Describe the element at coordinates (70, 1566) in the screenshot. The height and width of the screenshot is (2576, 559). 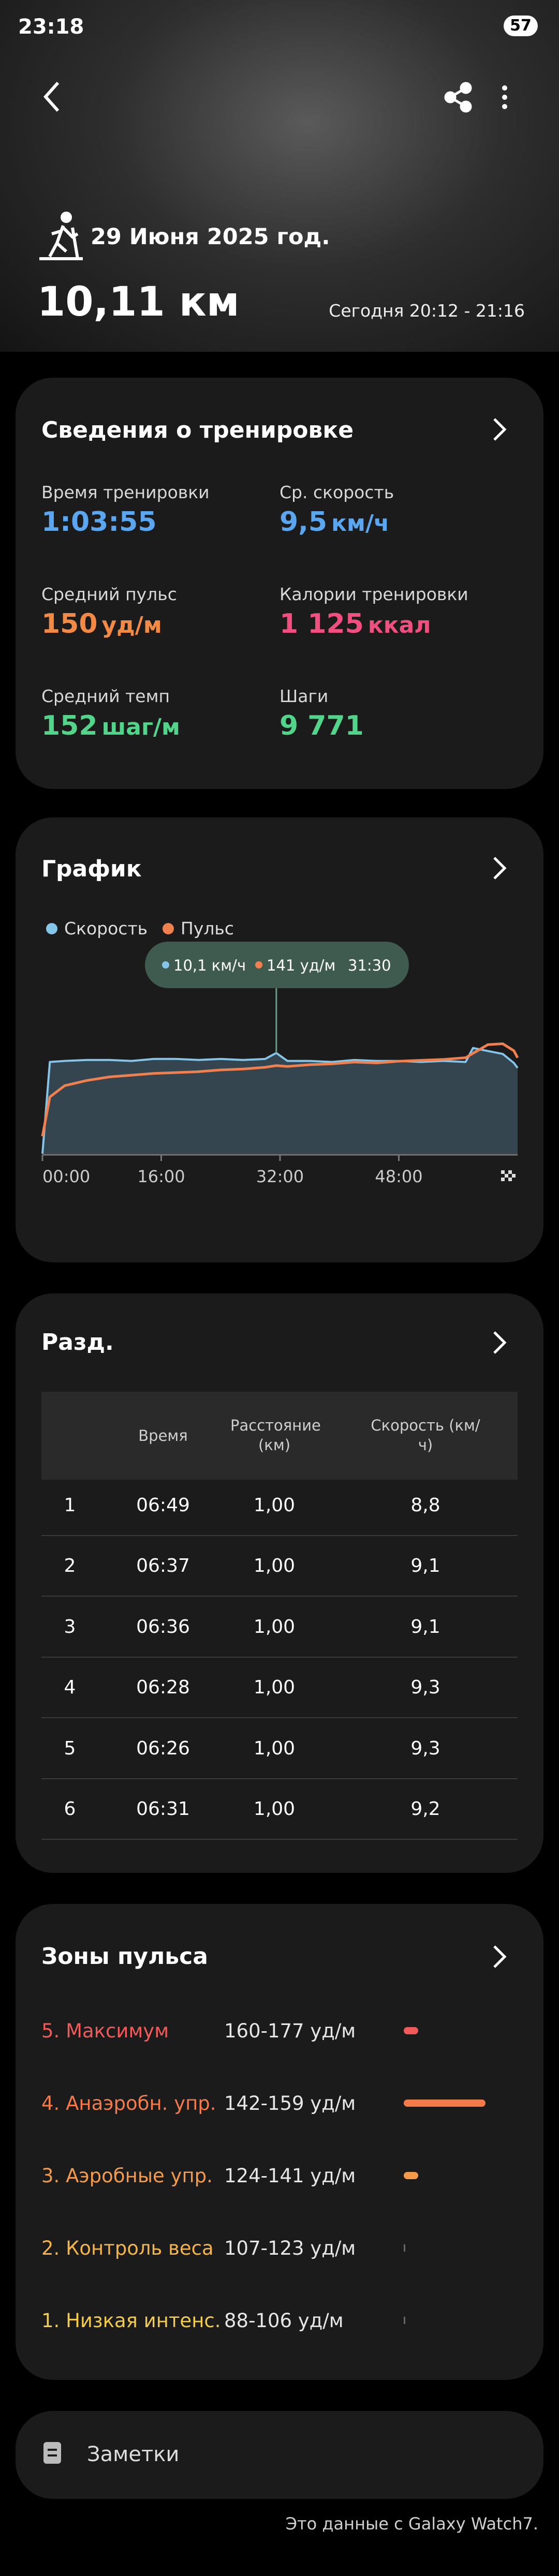
I see `table-cell: 2` at that location.